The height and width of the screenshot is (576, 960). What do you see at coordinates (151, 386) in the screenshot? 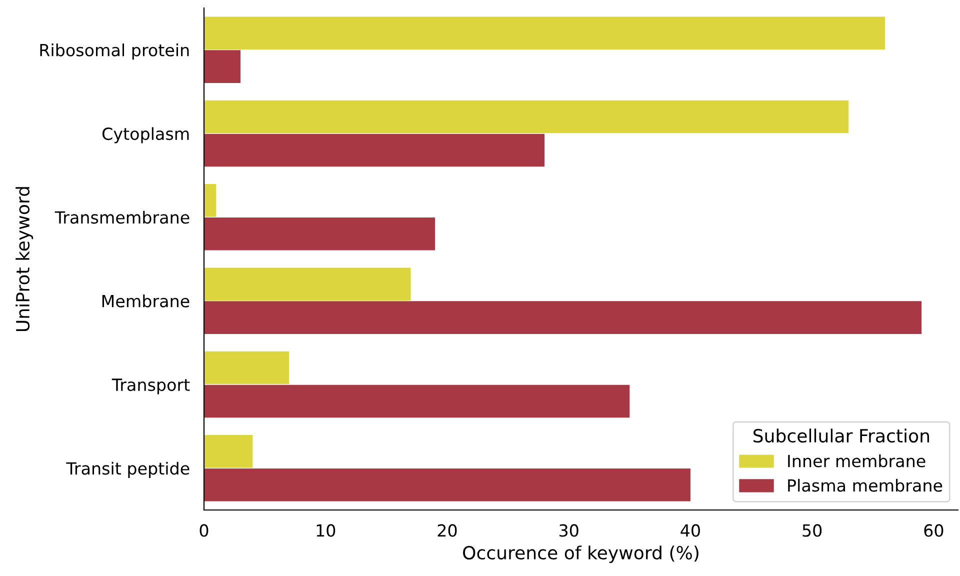
I see `y-tick-label: Transport` at bounding box center [151, 386].